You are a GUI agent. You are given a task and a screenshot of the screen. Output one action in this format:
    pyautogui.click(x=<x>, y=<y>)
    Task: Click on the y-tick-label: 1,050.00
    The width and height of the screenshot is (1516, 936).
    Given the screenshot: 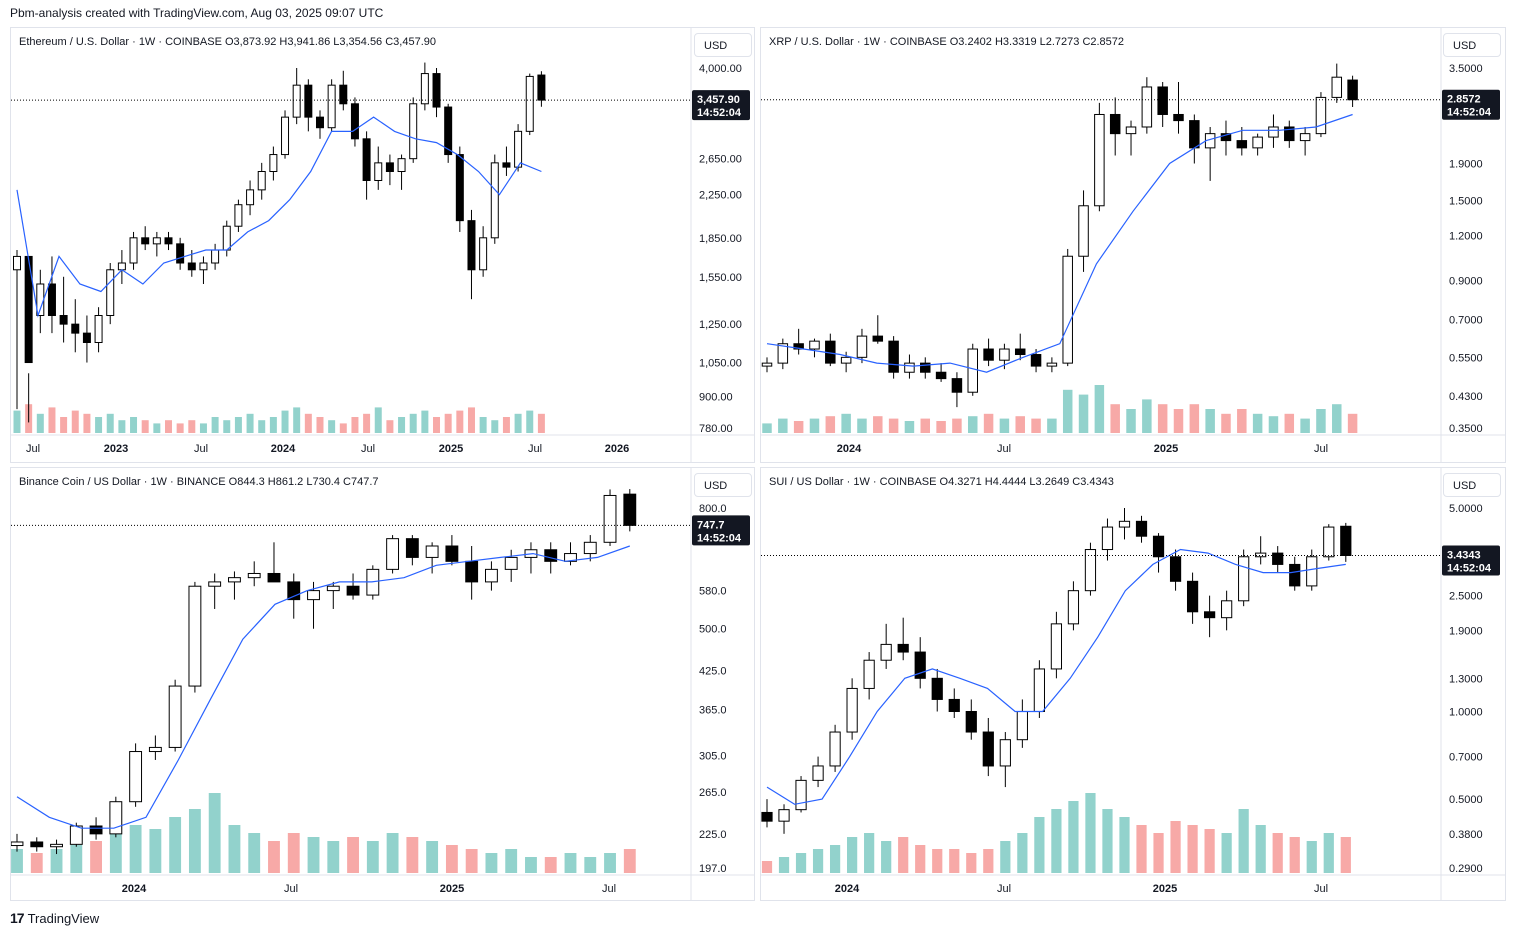 What is the action you would take?
    pyautogui.click(x=720, y=364)
    